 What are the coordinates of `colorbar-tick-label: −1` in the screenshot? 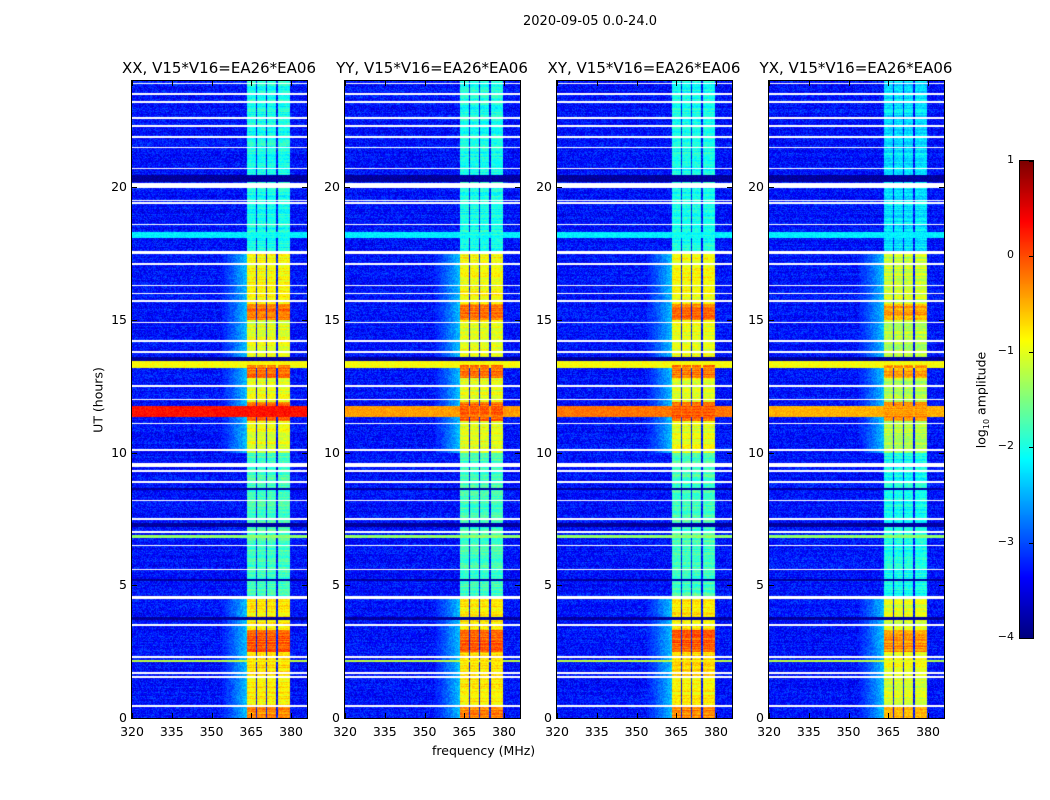 It's located at (1005, 350).